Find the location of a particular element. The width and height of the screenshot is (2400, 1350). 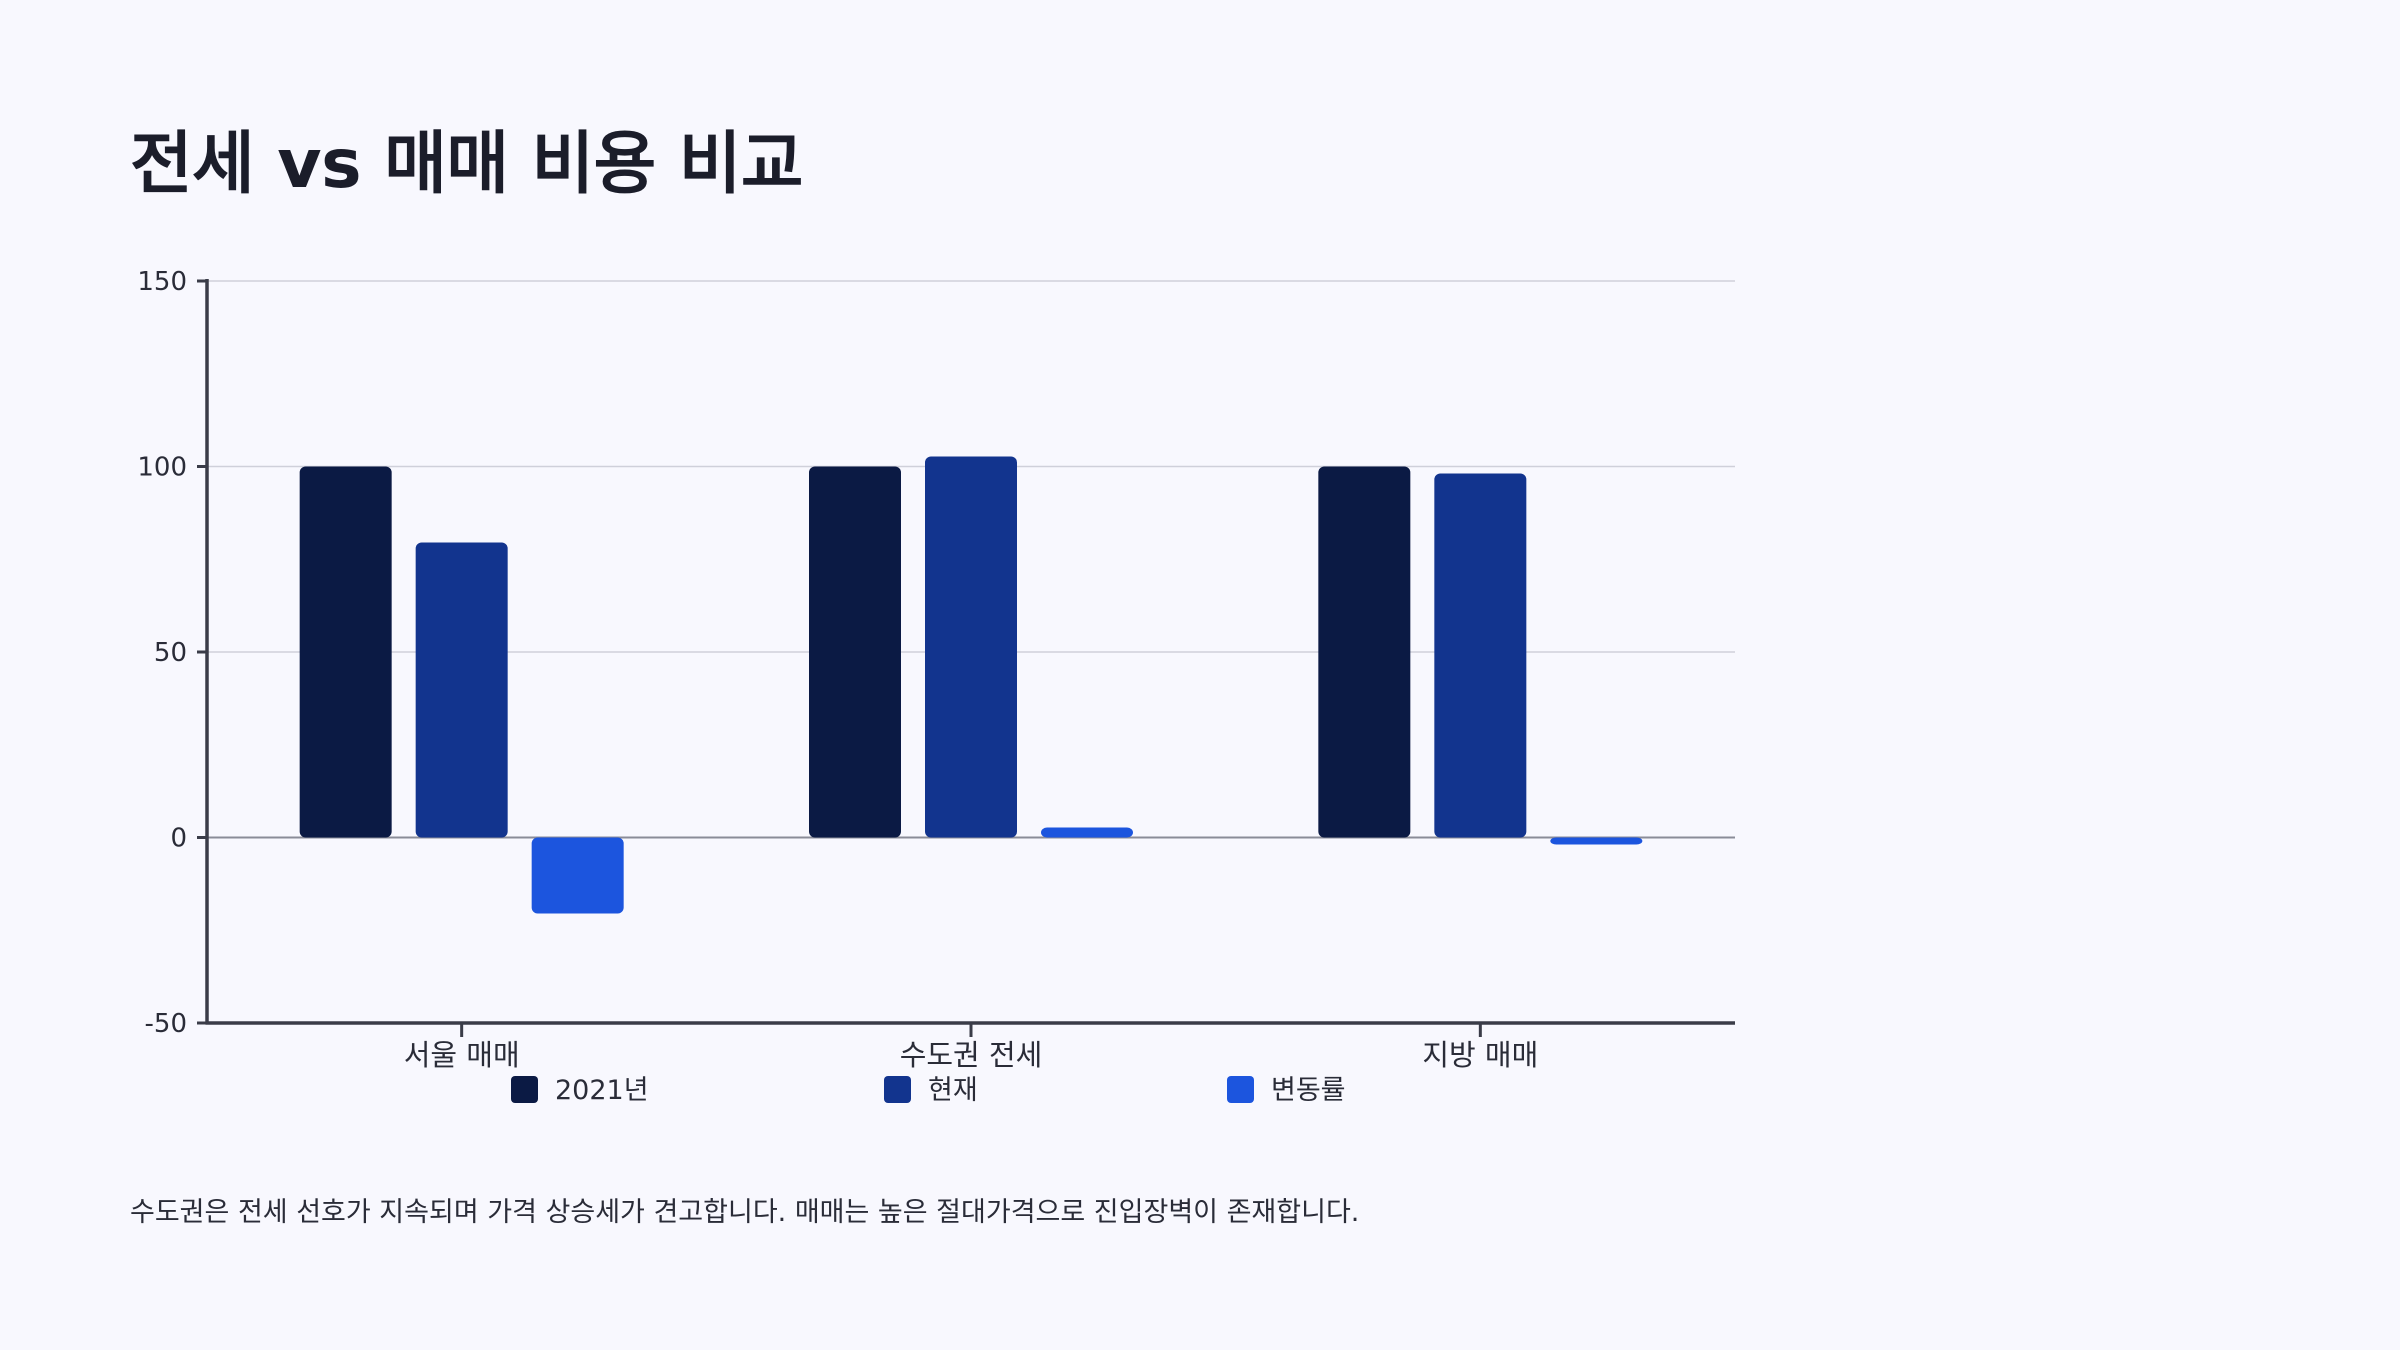

page-title: 전세 vs 매매 비용 비교 is located at coordinates (466, 164).